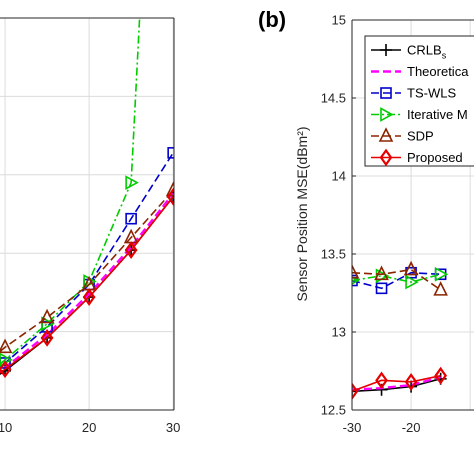  I want to click on y-tick-label: 12.5, so click(333, 410).